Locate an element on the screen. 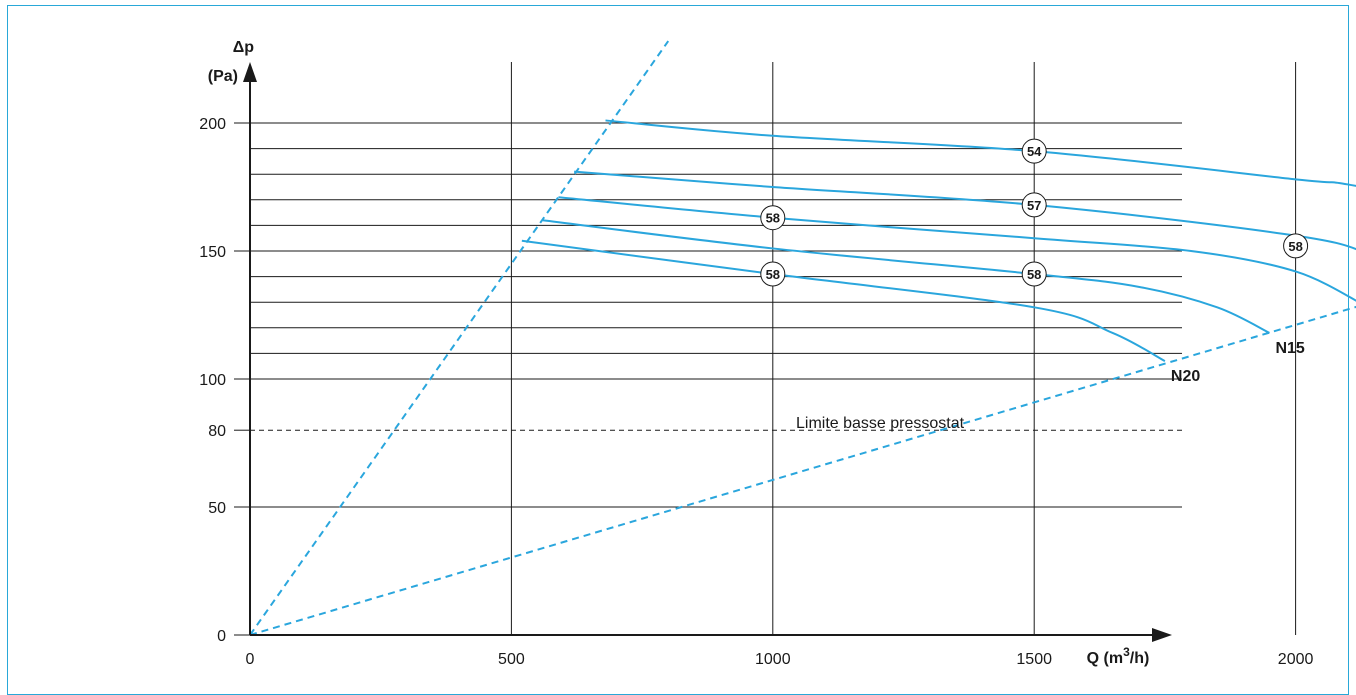  marker-label: 57 is located at coordinates (1034, 205).